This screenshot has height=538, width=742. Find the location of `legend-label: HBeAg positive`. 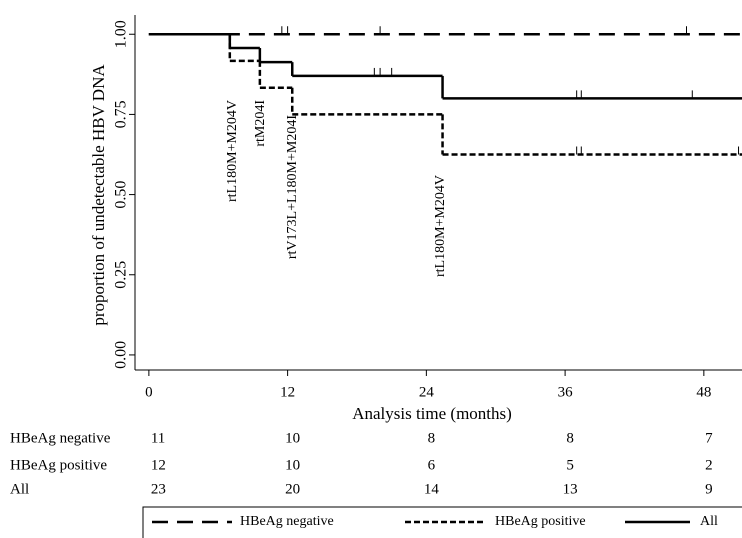

legend-label: HBeAg positive is located at coordinates (540, 521).